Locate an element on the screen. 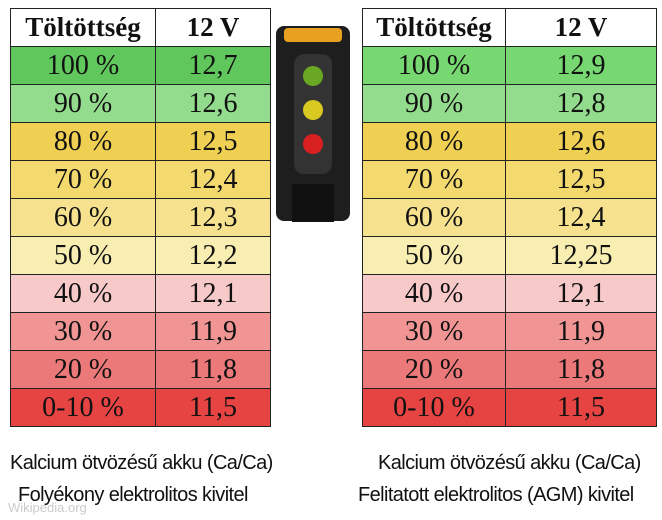  row: 60 % 12,4 is located at coordinates (509, 217).